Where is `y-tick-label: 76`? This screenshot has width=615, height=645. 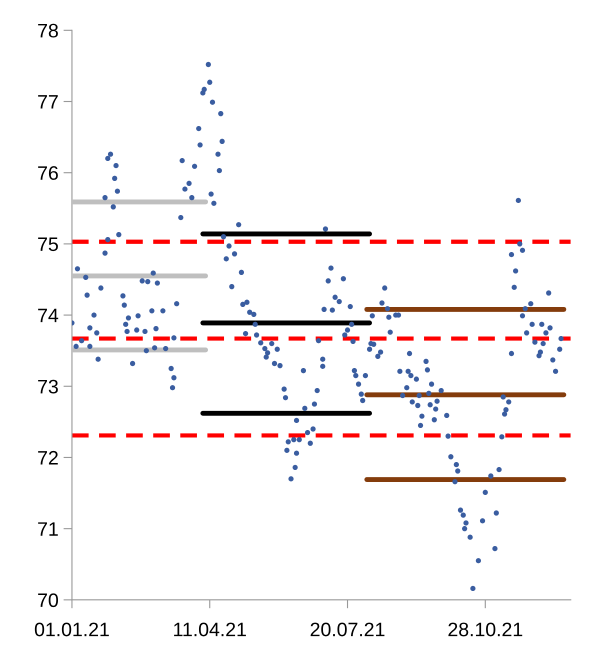
y-tick-label: 76 is located at coordinates (48, 173).